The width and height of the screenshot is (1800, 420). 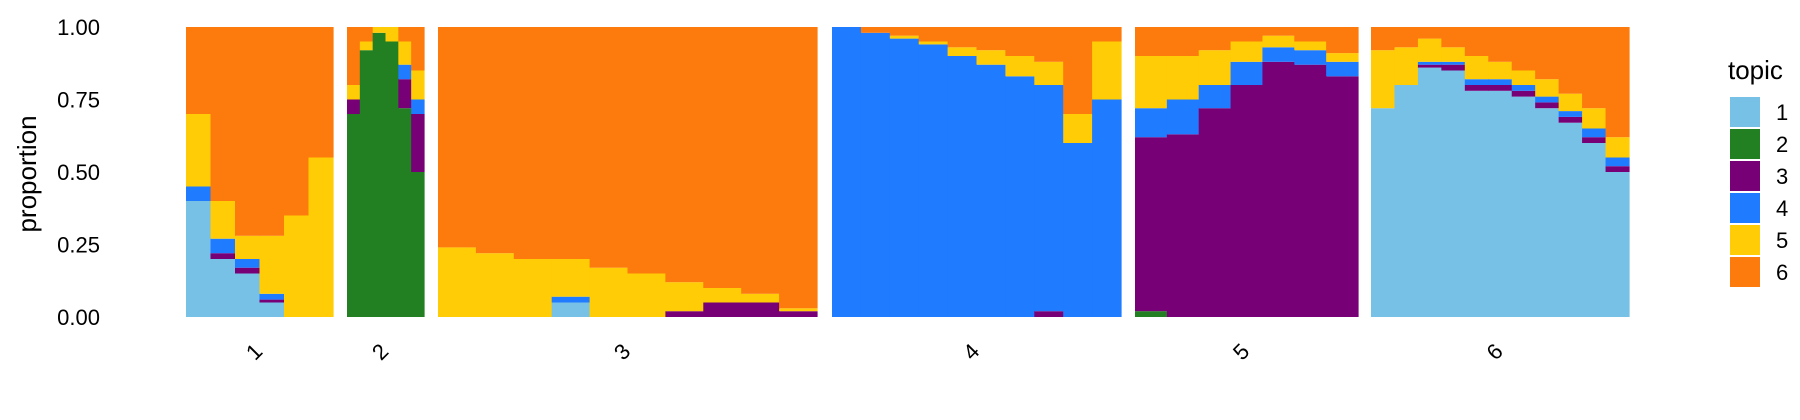 What do you see at coordinates (622, 352) in the screenshot?
I see `group-label-3: 3` at bounding box center [622, 352].